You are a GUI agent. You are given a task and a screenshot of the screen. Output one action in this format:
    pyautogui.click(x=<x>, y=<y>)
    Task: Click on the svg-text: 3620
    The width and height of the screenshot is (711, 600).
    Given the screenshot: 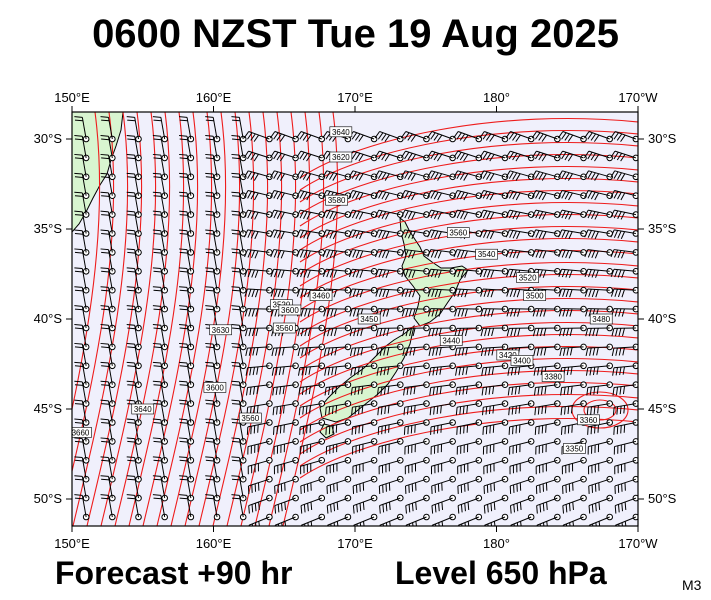 What is the action you would take?
    pyautogui.click(x=341, y=157)
    